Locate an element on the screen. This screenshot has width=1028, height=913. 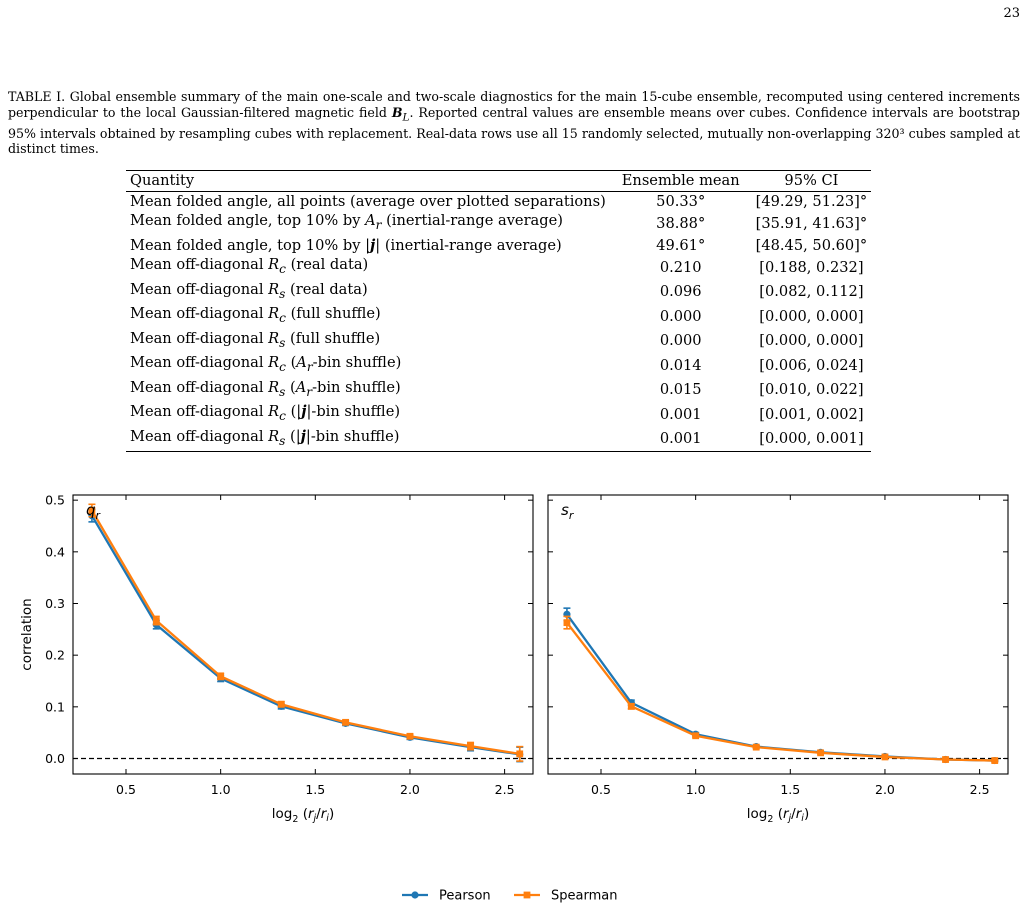
ci-cell: [0.000, 0.001] is located at coordinates (811, 439).